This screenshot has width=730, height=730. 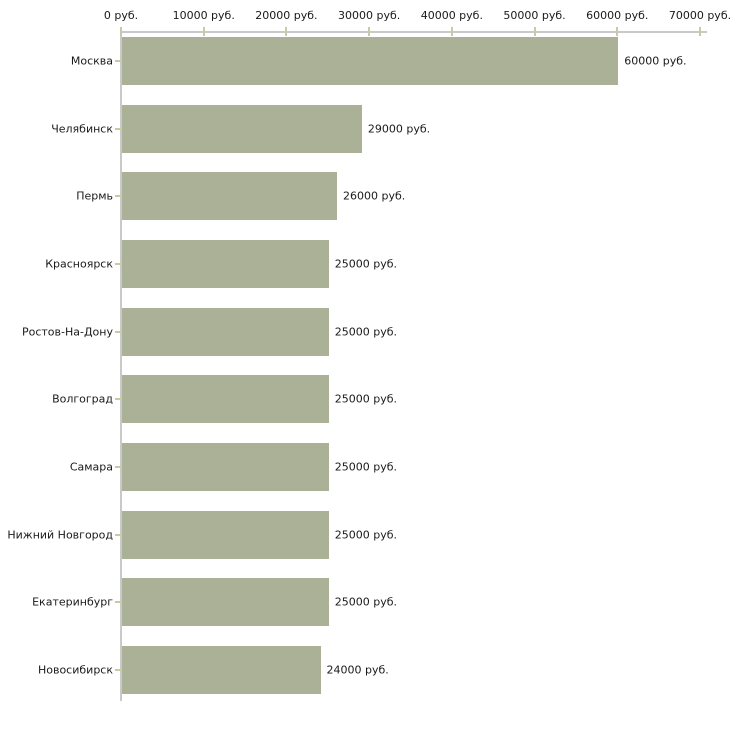 What do you see at coordinates (451, 15) in the screenshot?
I see `x-tick-label: 40000 руб.` at bounding box center [451, 15].